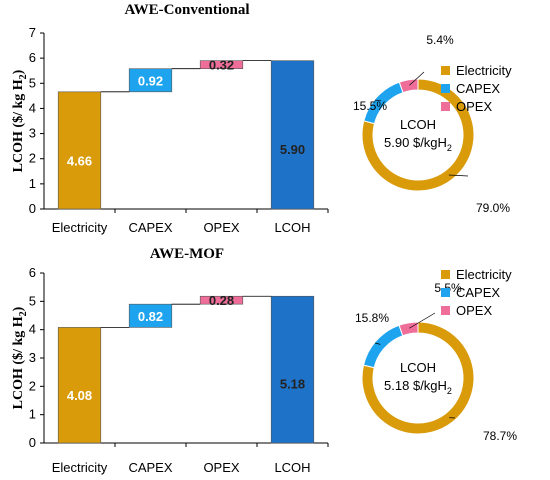 Image resolution: width=550 pixels, height=480 pixels. I want to click on percent-label: 15.5%, so click(370, 106).